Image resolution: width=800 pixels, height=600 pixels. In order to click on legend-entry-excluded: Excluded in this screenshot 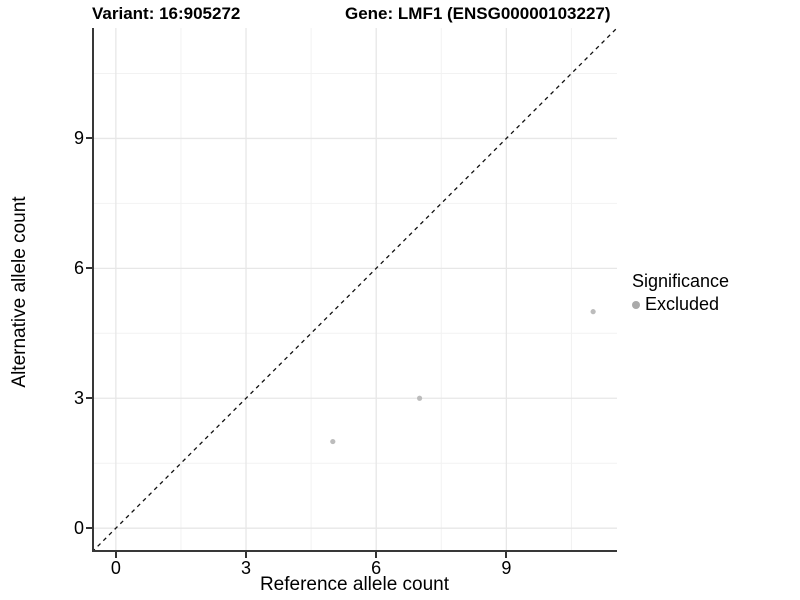, I will do `click(680, 304)`.